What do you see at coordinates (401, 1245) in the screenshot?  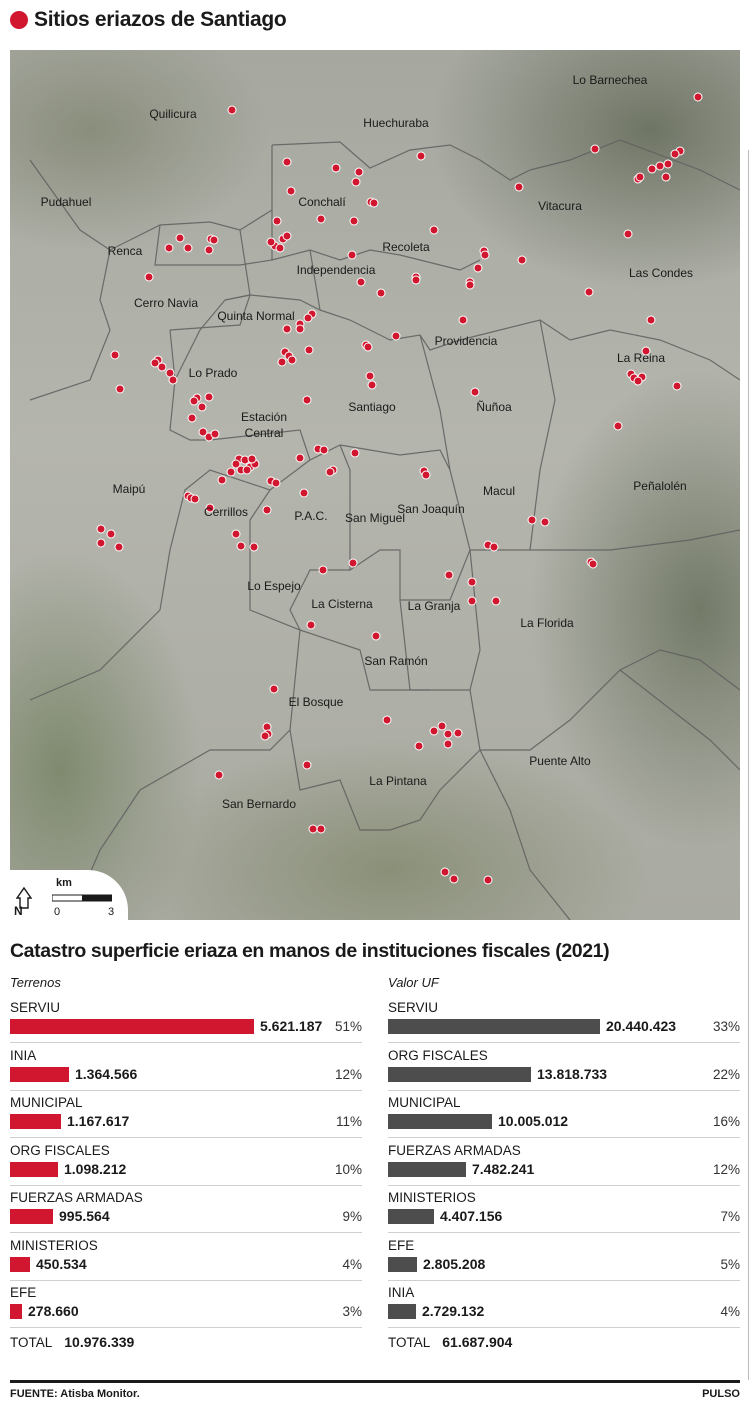 I see `valor-row-name: EFE` at bounding box center [401, 1245].